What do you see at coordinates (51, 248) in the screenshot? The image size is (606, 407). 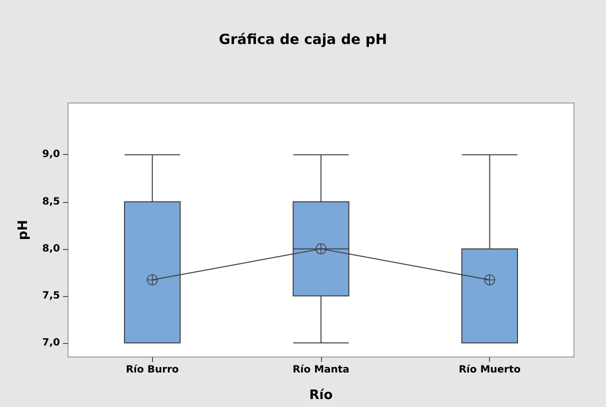 I see `y-tick-label: 8,0` at bounding box center [51, 248].